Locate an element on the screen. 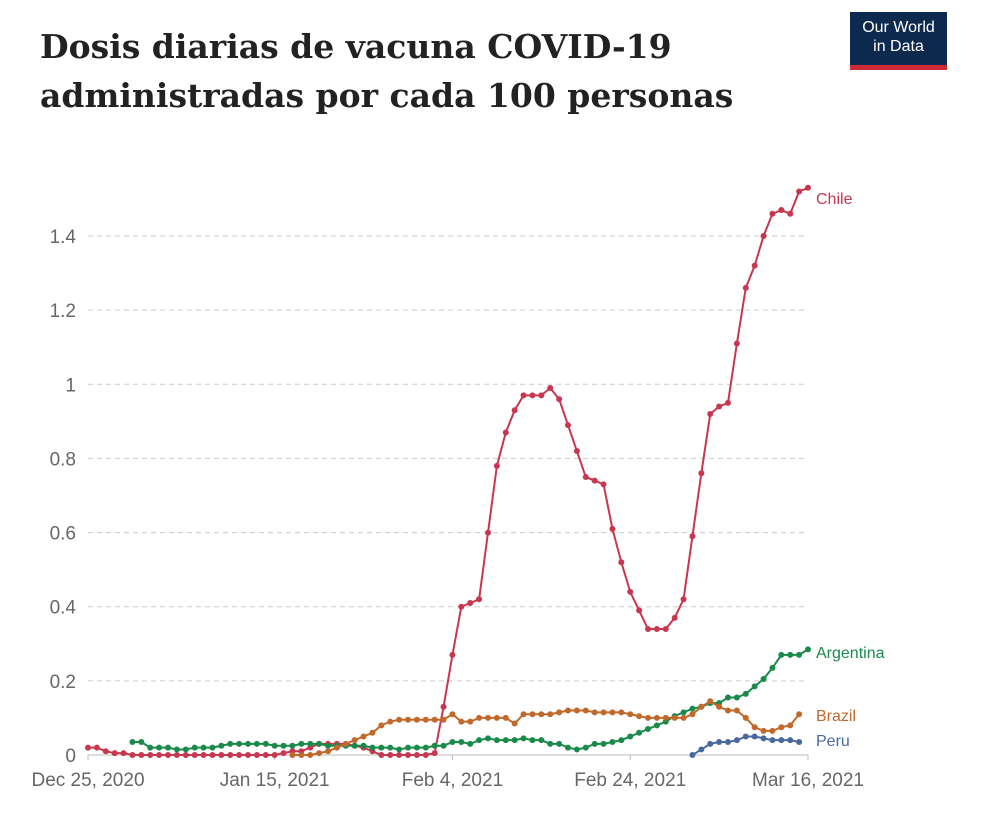 Image resolution: width=1000 pixels, height=836 pixels. series-label-argentina: Argentina is located at coordinates (850, 653).